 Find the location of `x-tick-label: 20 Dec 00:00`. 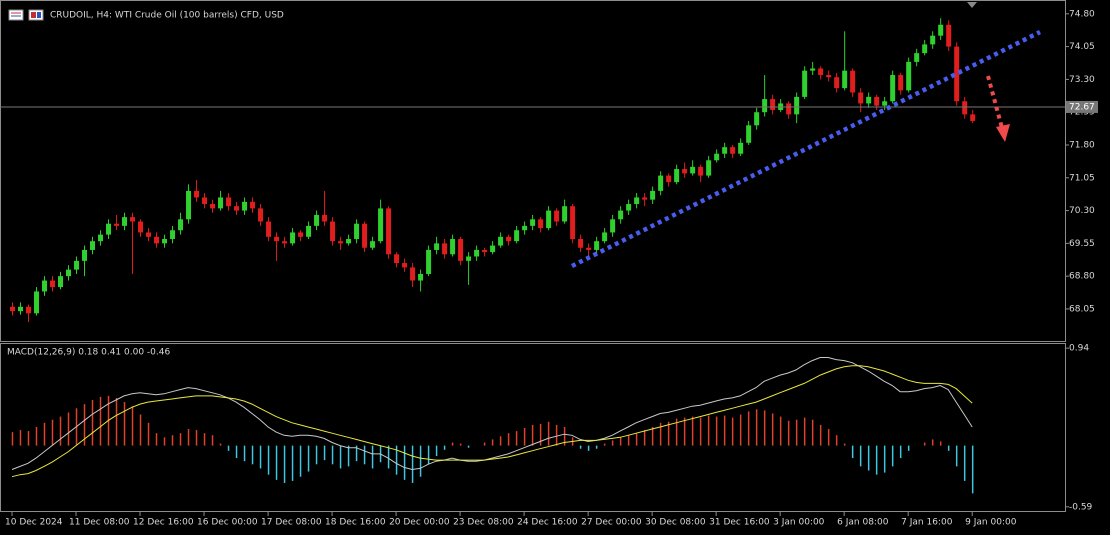

x-tick-label: 20 Dec 00:00 is located at coordinates (419, 523).